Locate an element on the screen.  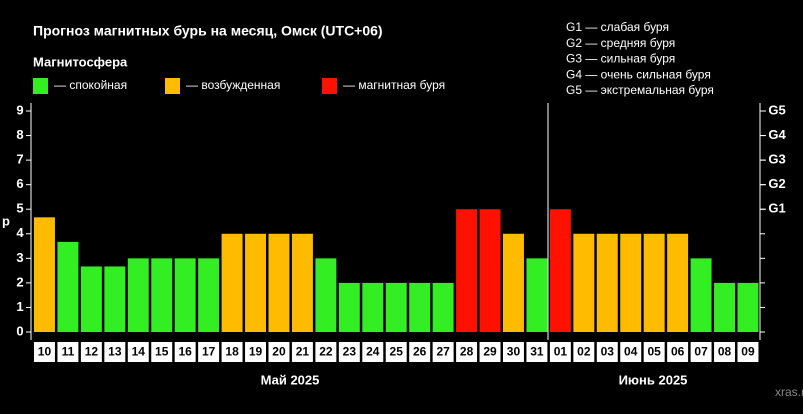
x-tick-label: 23 is located at coordinates (350, 352).